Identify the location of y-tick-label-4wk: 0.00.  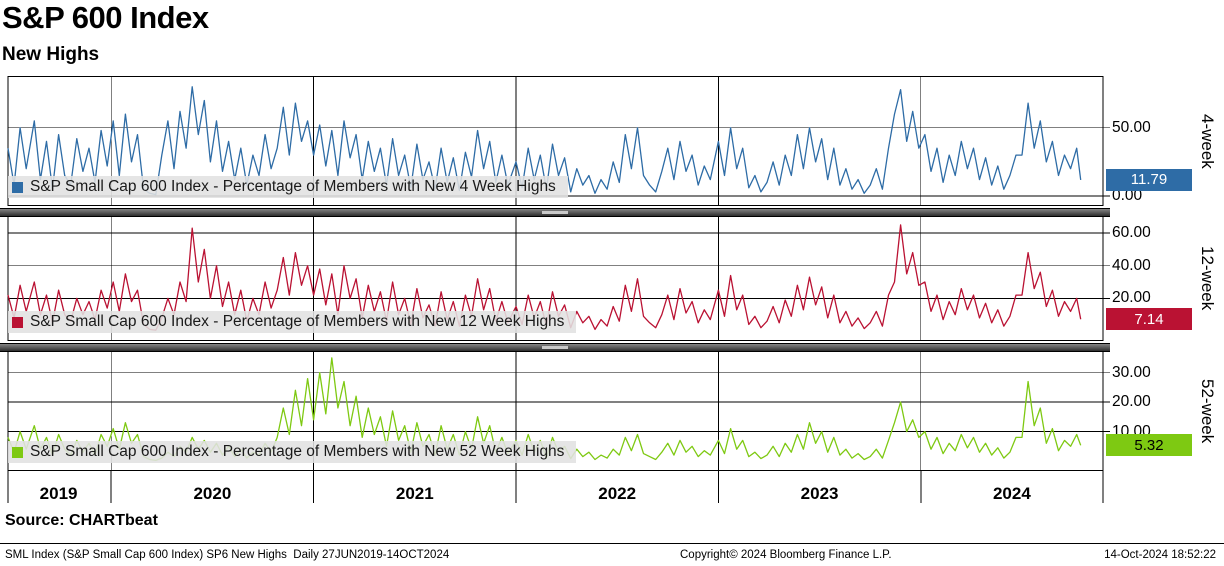
(1127, 195).